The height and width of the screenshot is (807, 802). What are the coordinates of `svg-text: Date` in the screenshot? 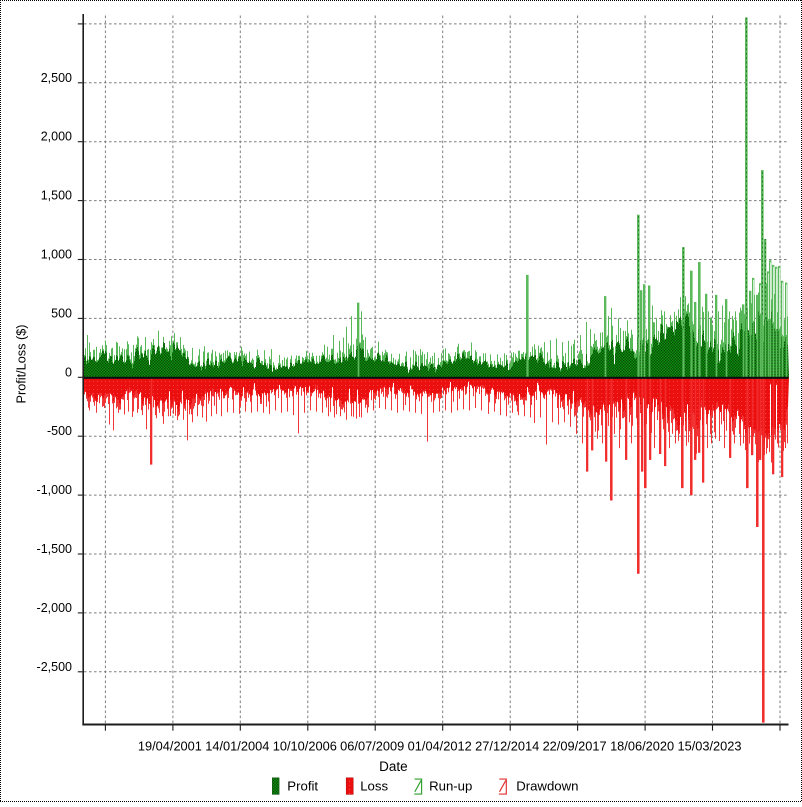 It's located at (393, 766).